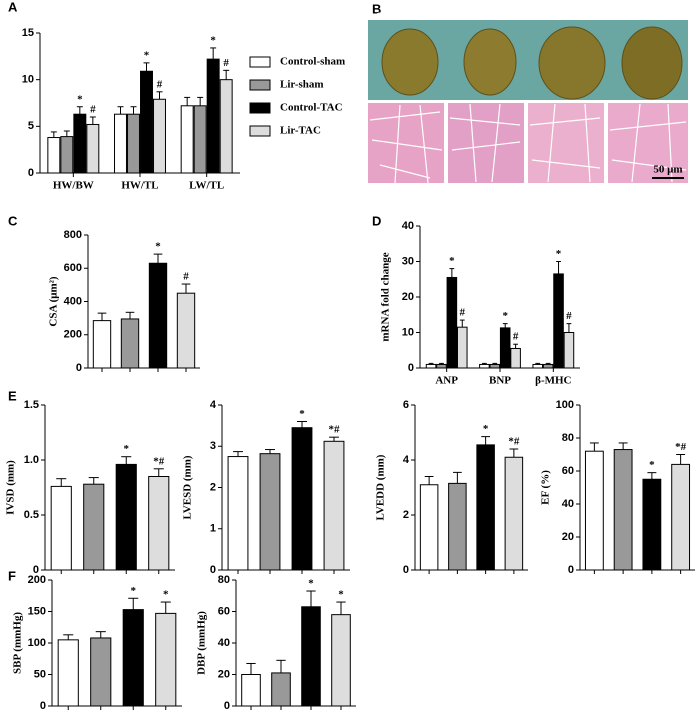 Image resolution: width=700 pixels, height=720 pixels. Describe the element at coordinates (73, 268) in the screenshot. I see `y-tick-label: 600` at that location.